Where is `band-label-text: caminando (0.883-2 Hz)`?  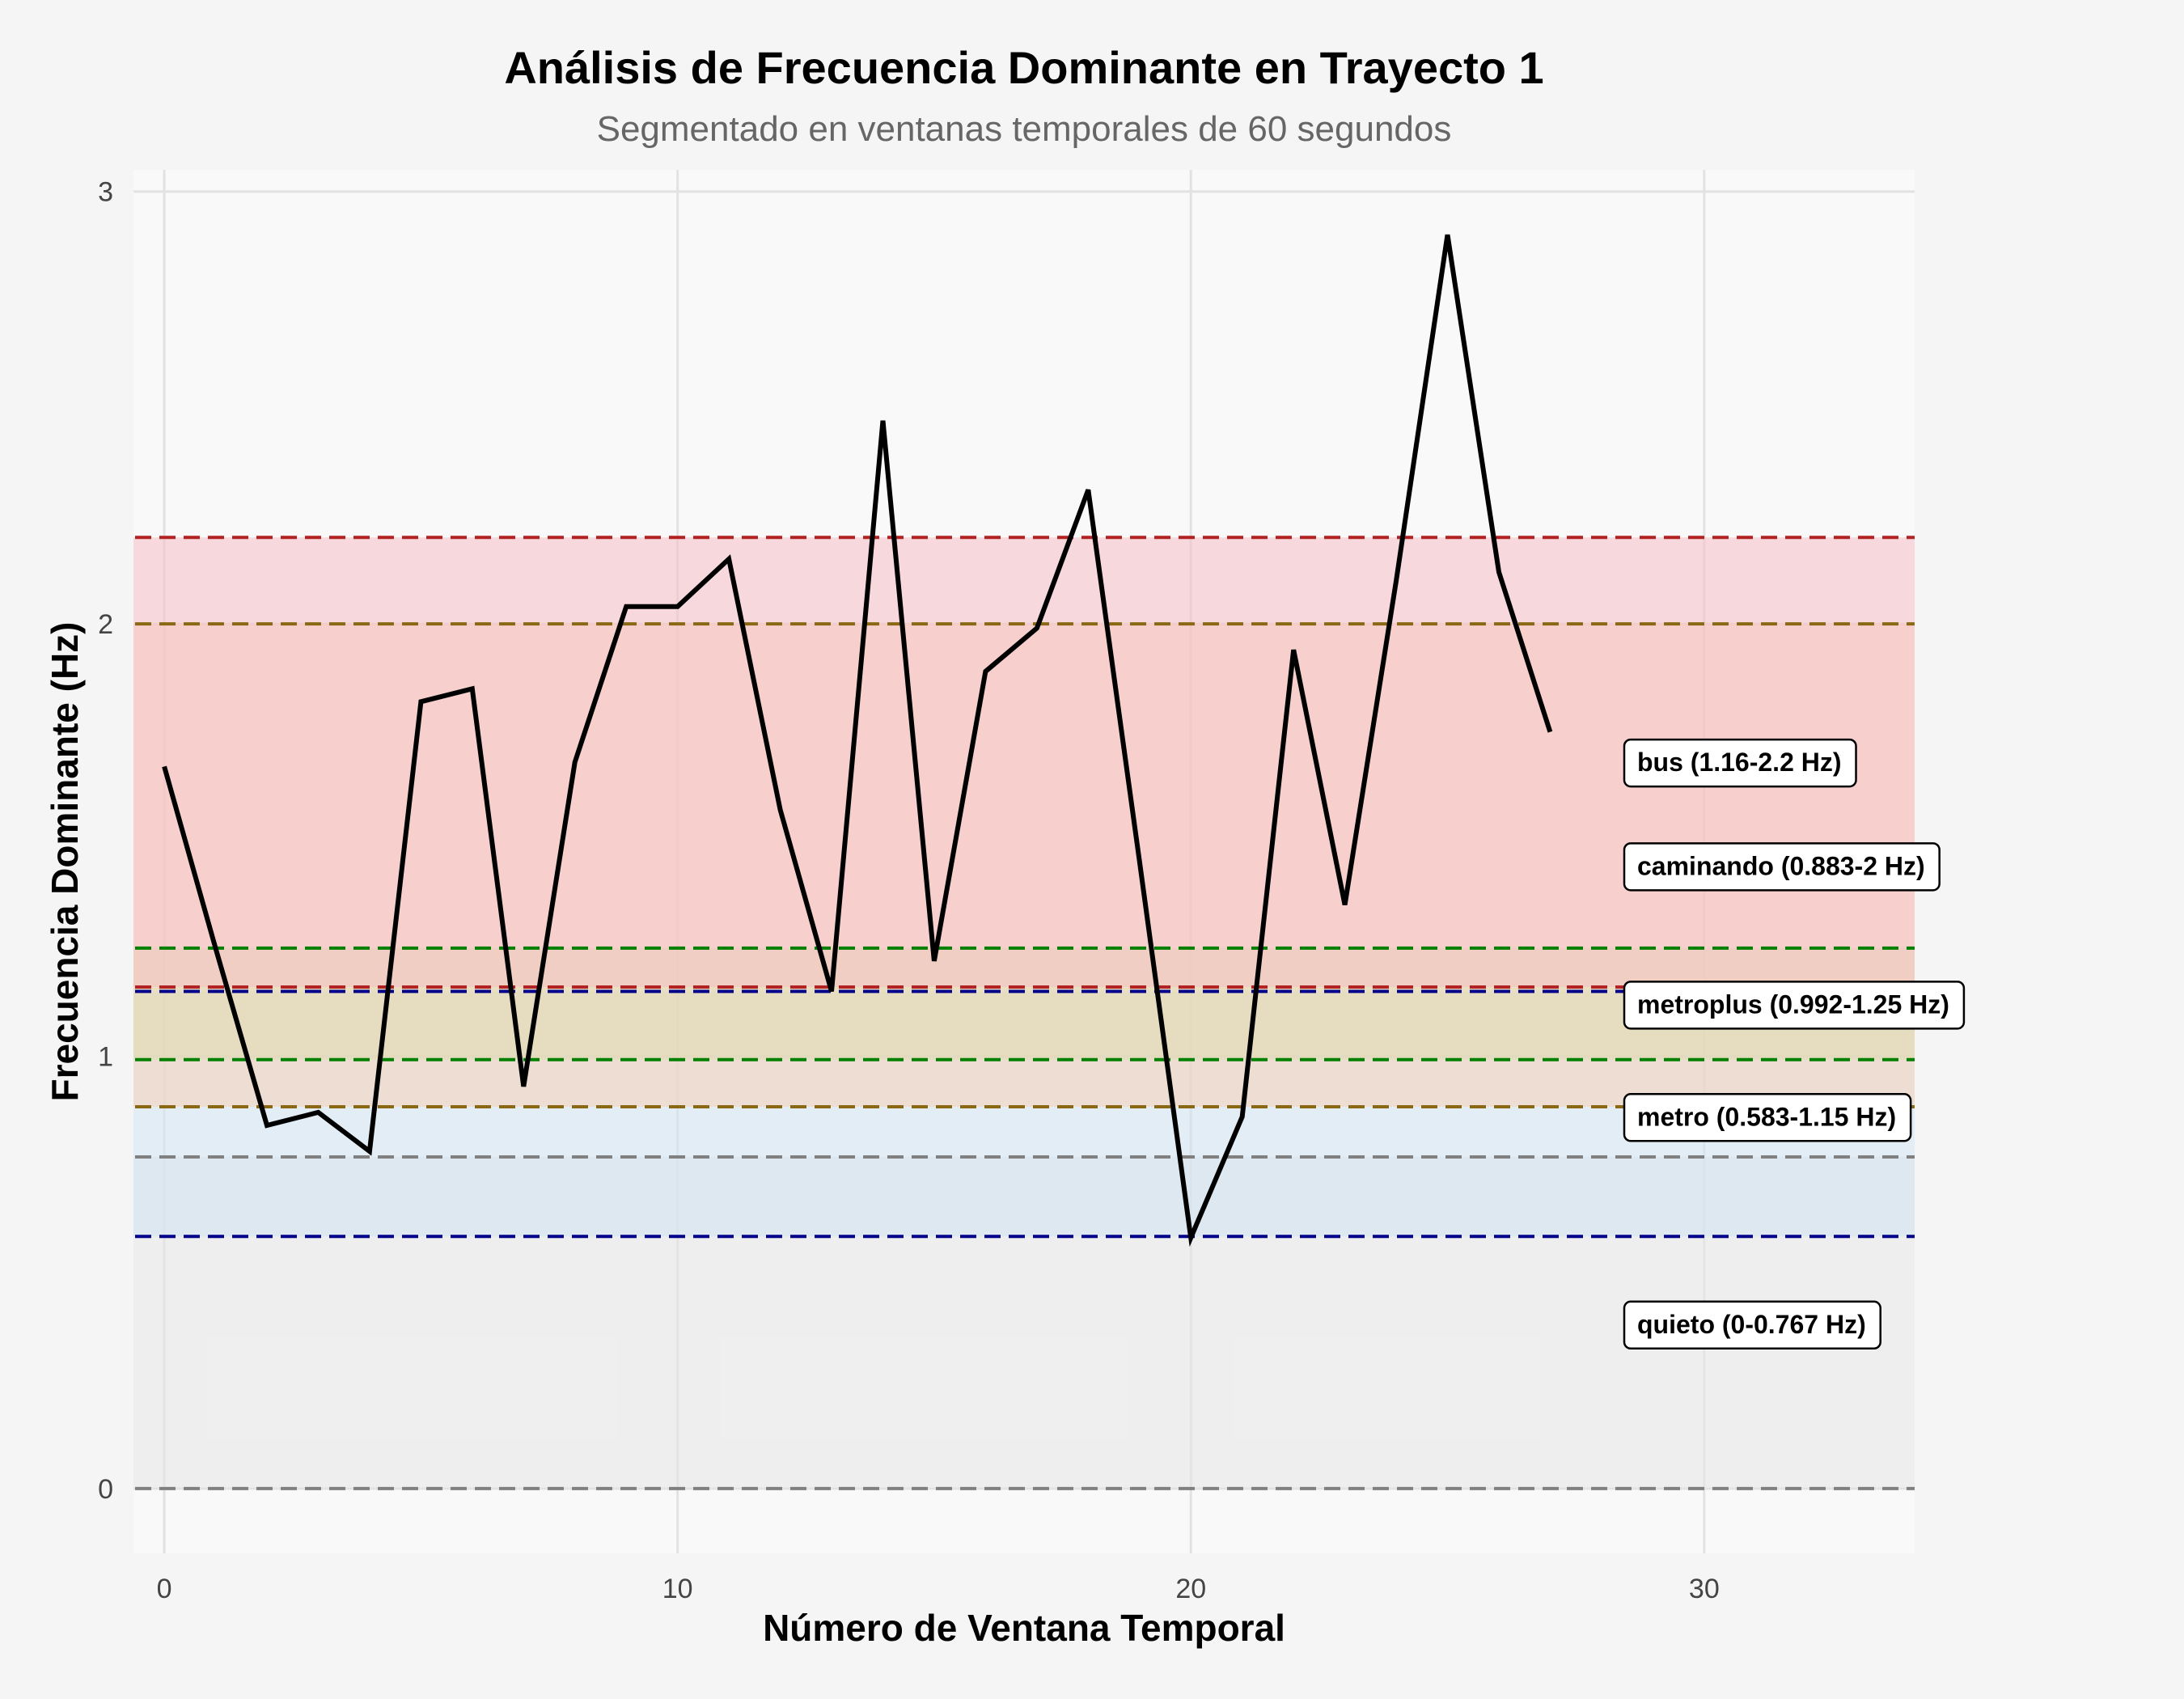 band-label-text: caminando (0.883-2 Hz) is located at coordinates (1781, 865).